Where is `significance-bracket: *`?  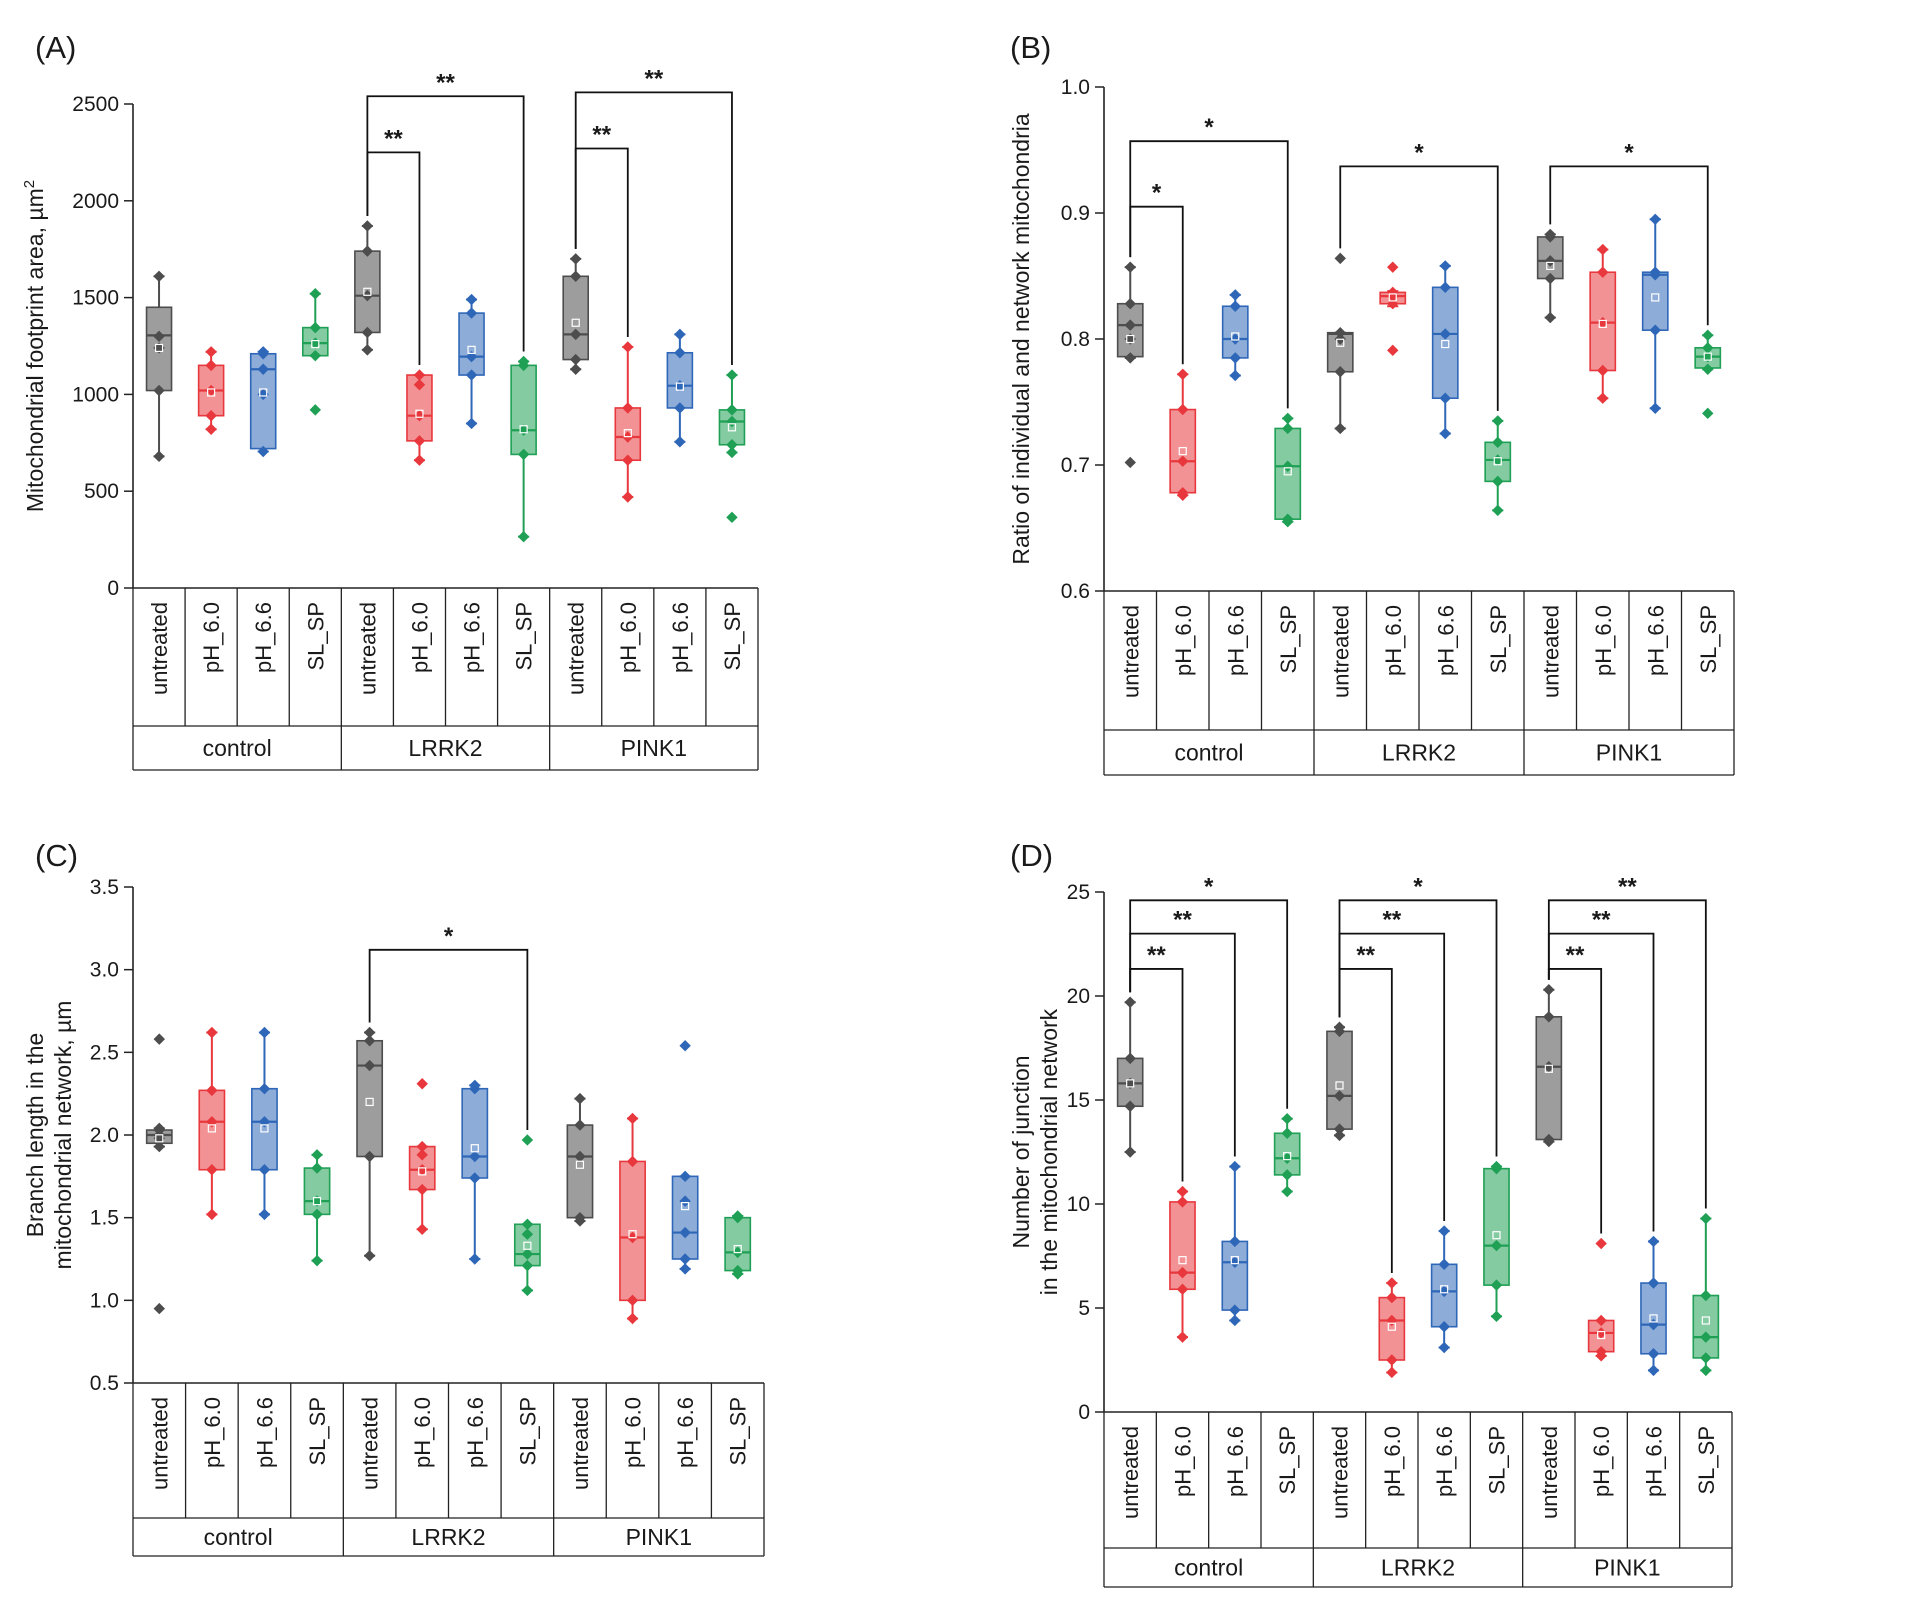 significance-bracket: * is located at coordinates (448, 1026).